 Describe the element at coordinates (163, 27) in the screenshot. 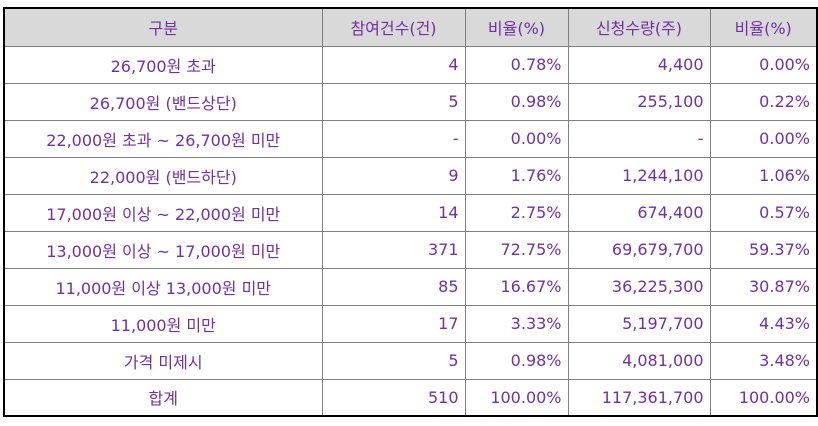

I see `header-category: 구분` at that location.